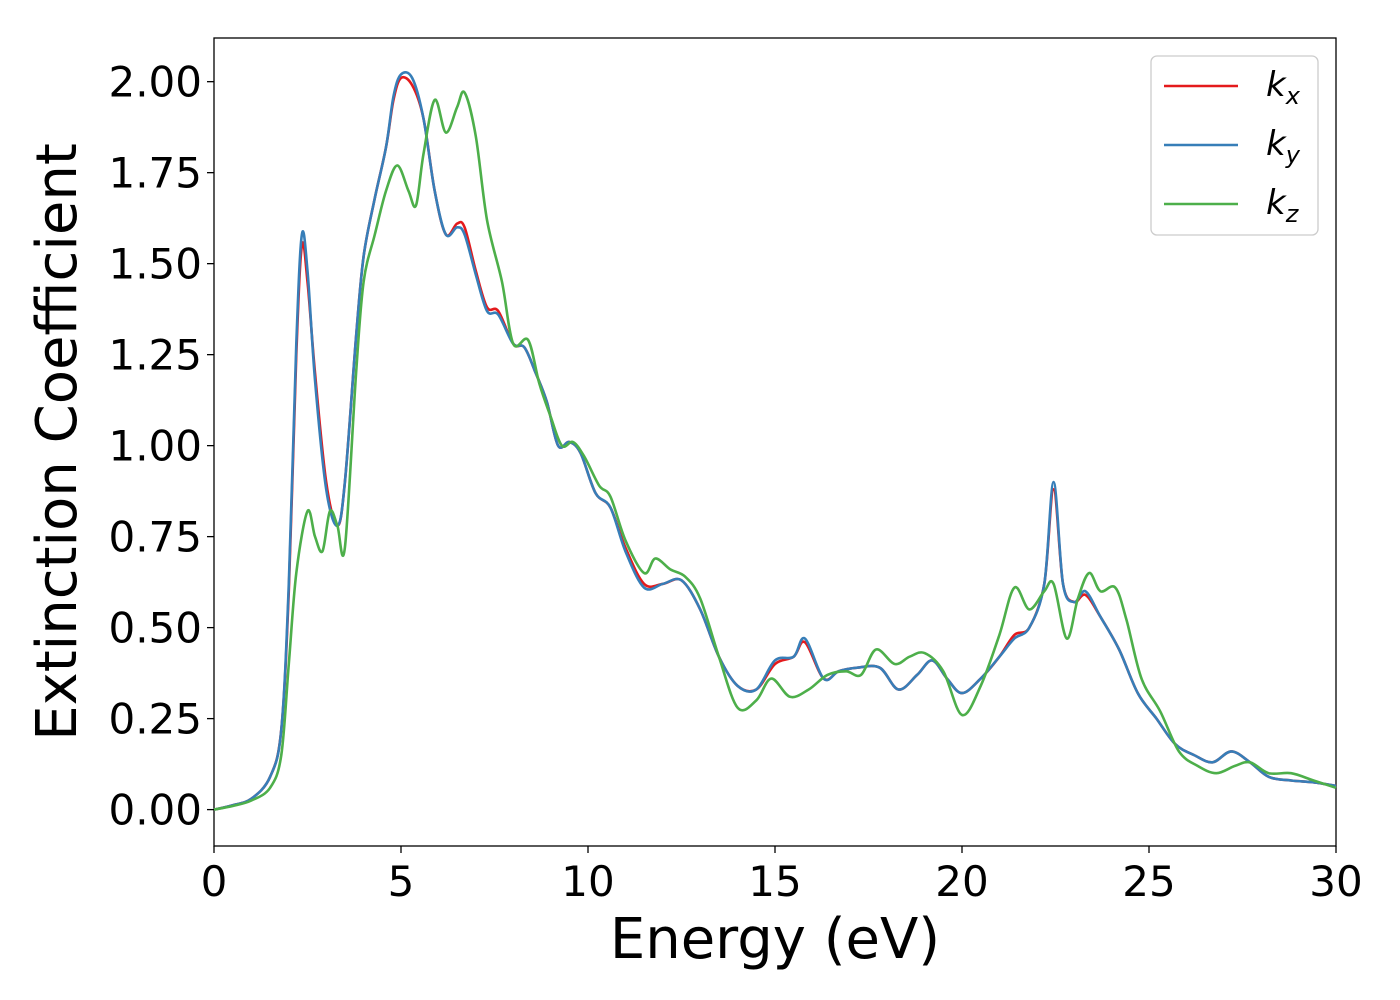  I want to click on x-tick-label: 0, so click(214, 881).